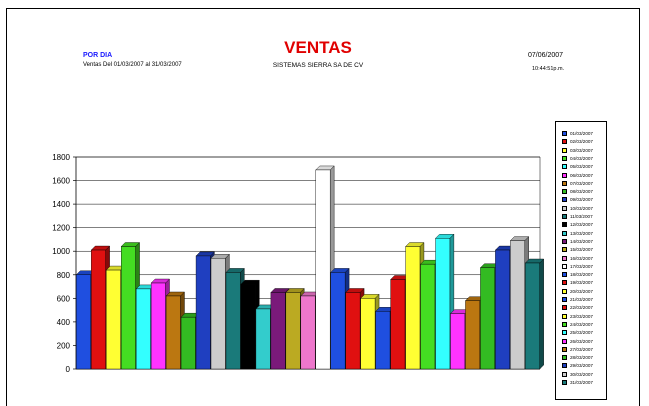  What do you see at coordinates (581, 200) in the screenshot?
I see `legend-label: 09/03/2007` at bounding box center [581, 200].